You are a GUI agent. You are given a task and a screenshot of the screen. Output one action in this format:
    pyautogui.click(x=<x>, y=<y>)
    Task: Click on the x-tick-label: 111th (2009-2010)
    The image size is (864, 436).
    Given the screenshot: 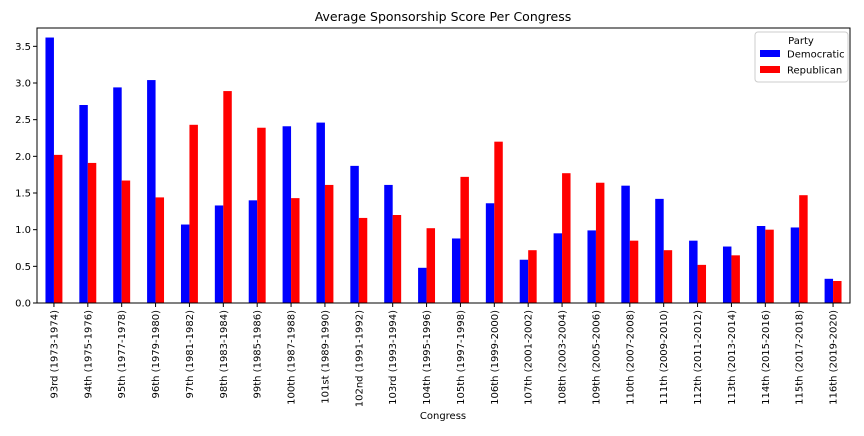 What is the action you would take?
    pyautogui.click(x=664, y=357)
    